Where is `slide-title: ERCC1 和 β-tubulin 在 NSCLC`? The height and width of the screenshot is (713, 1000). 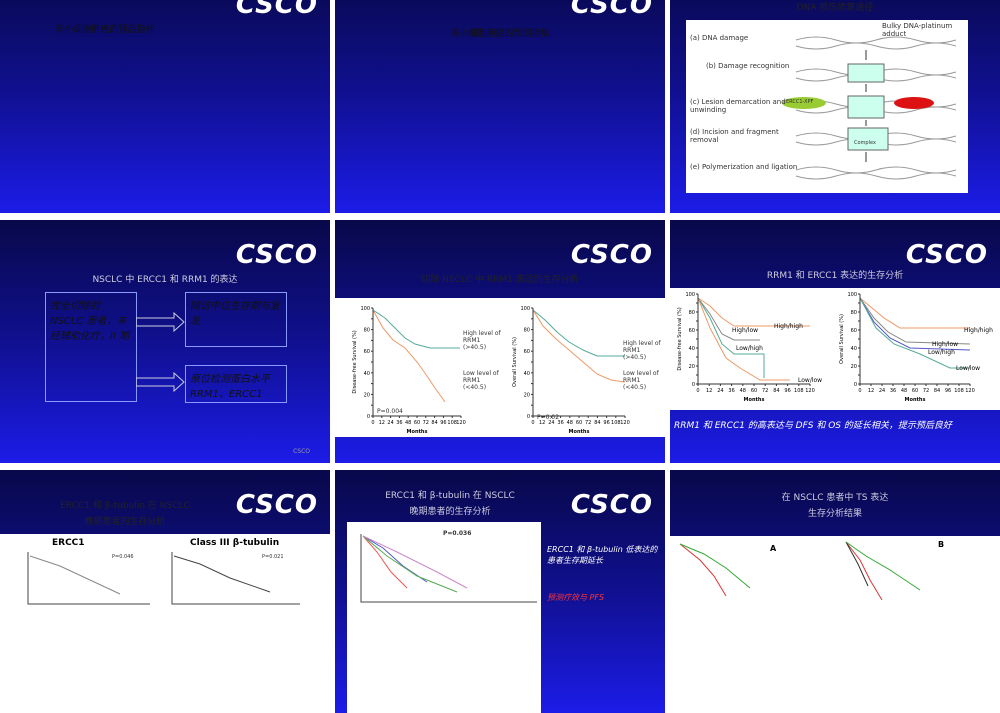 slide-title: ERCC1 和 β-tubulin 在 NSCLC is located at coordinates (125, 506).